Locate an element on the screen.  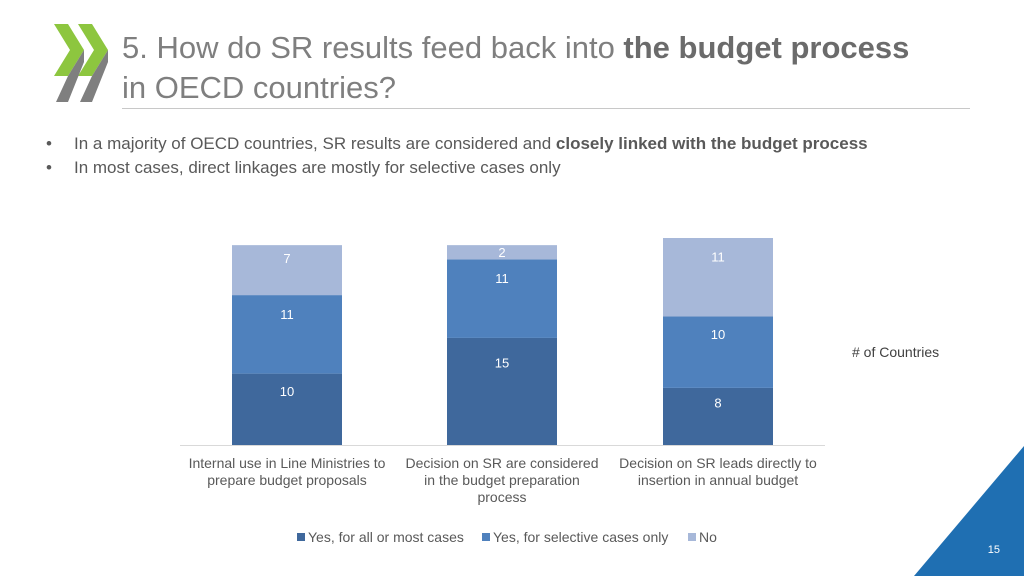
legend-label: Yes, for selective cases only is located at coordinates (580, 537).